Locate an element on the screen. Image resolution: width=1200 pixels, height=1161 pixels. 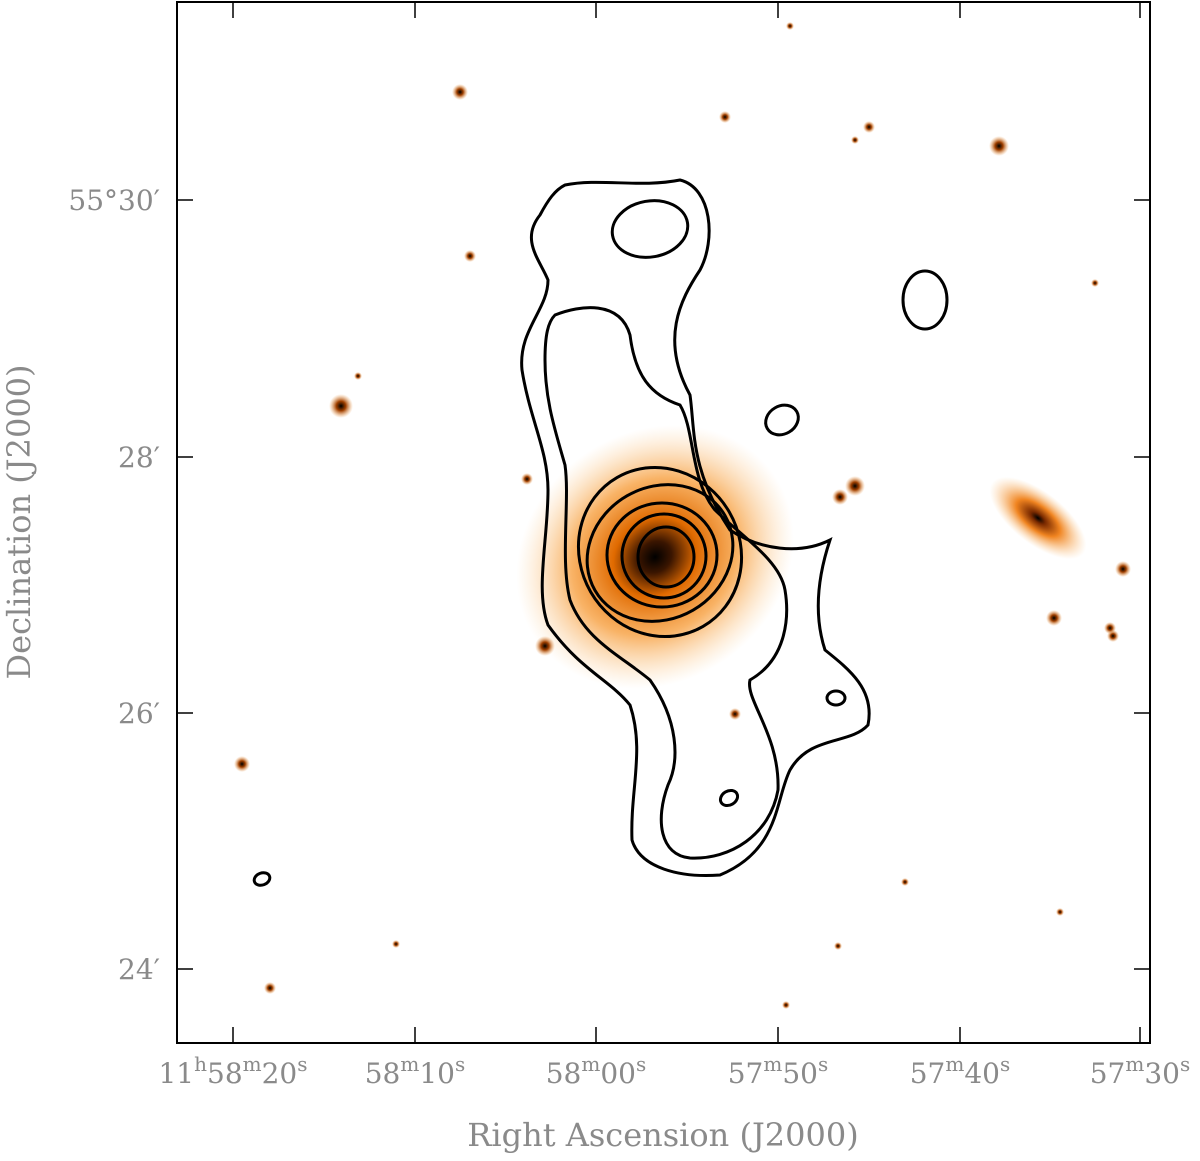
tick-number: 20 is located at coordinates (280, 1073).